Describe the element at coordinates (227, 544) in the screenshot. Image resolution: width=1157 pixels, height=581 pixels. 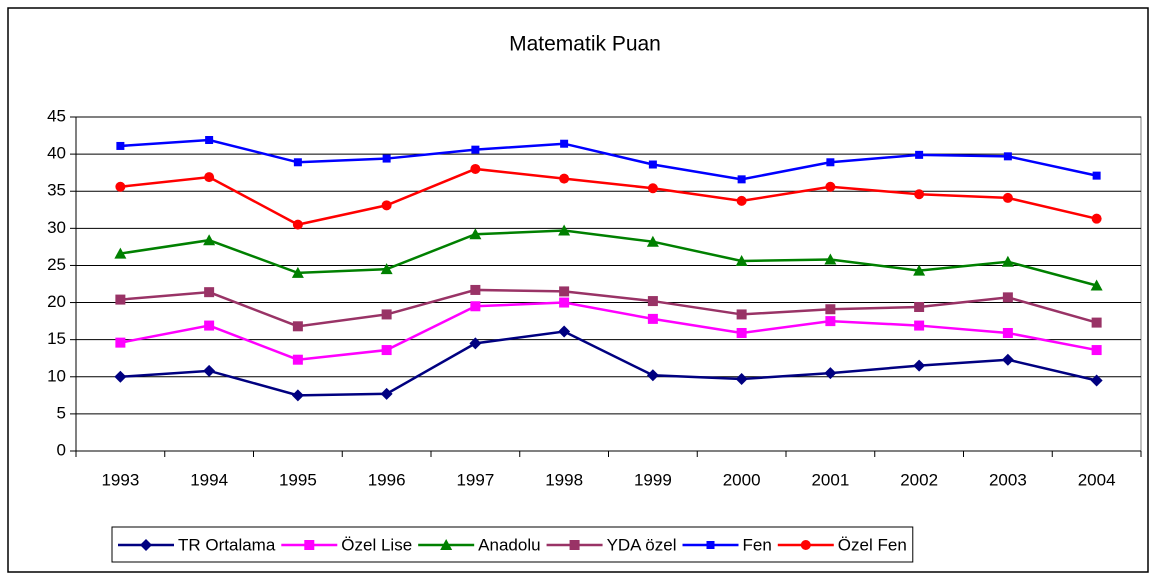
I see `legend-label: TR Ortalama` at that location.